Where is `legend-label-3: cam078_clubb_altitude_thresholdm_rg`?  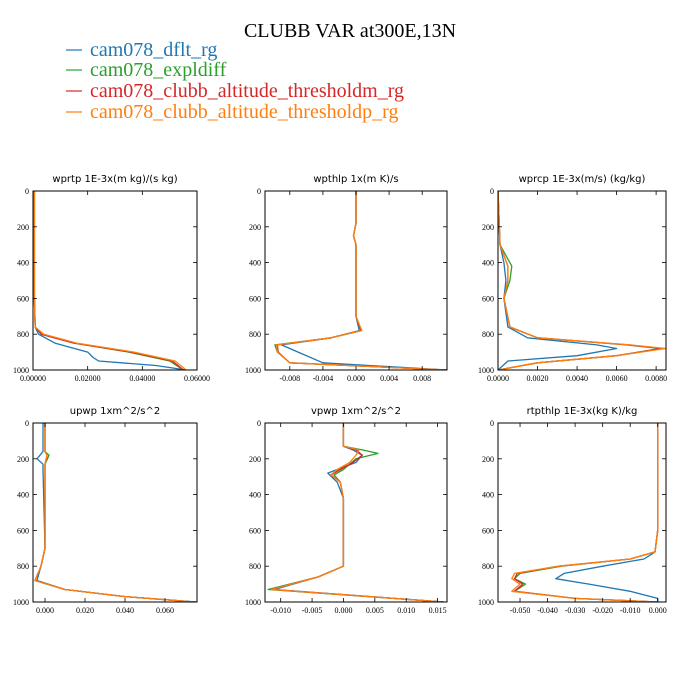
legend-label-3: cam078_clubb_altitude_thresholdm_rg is located at coordinates (247, 91).